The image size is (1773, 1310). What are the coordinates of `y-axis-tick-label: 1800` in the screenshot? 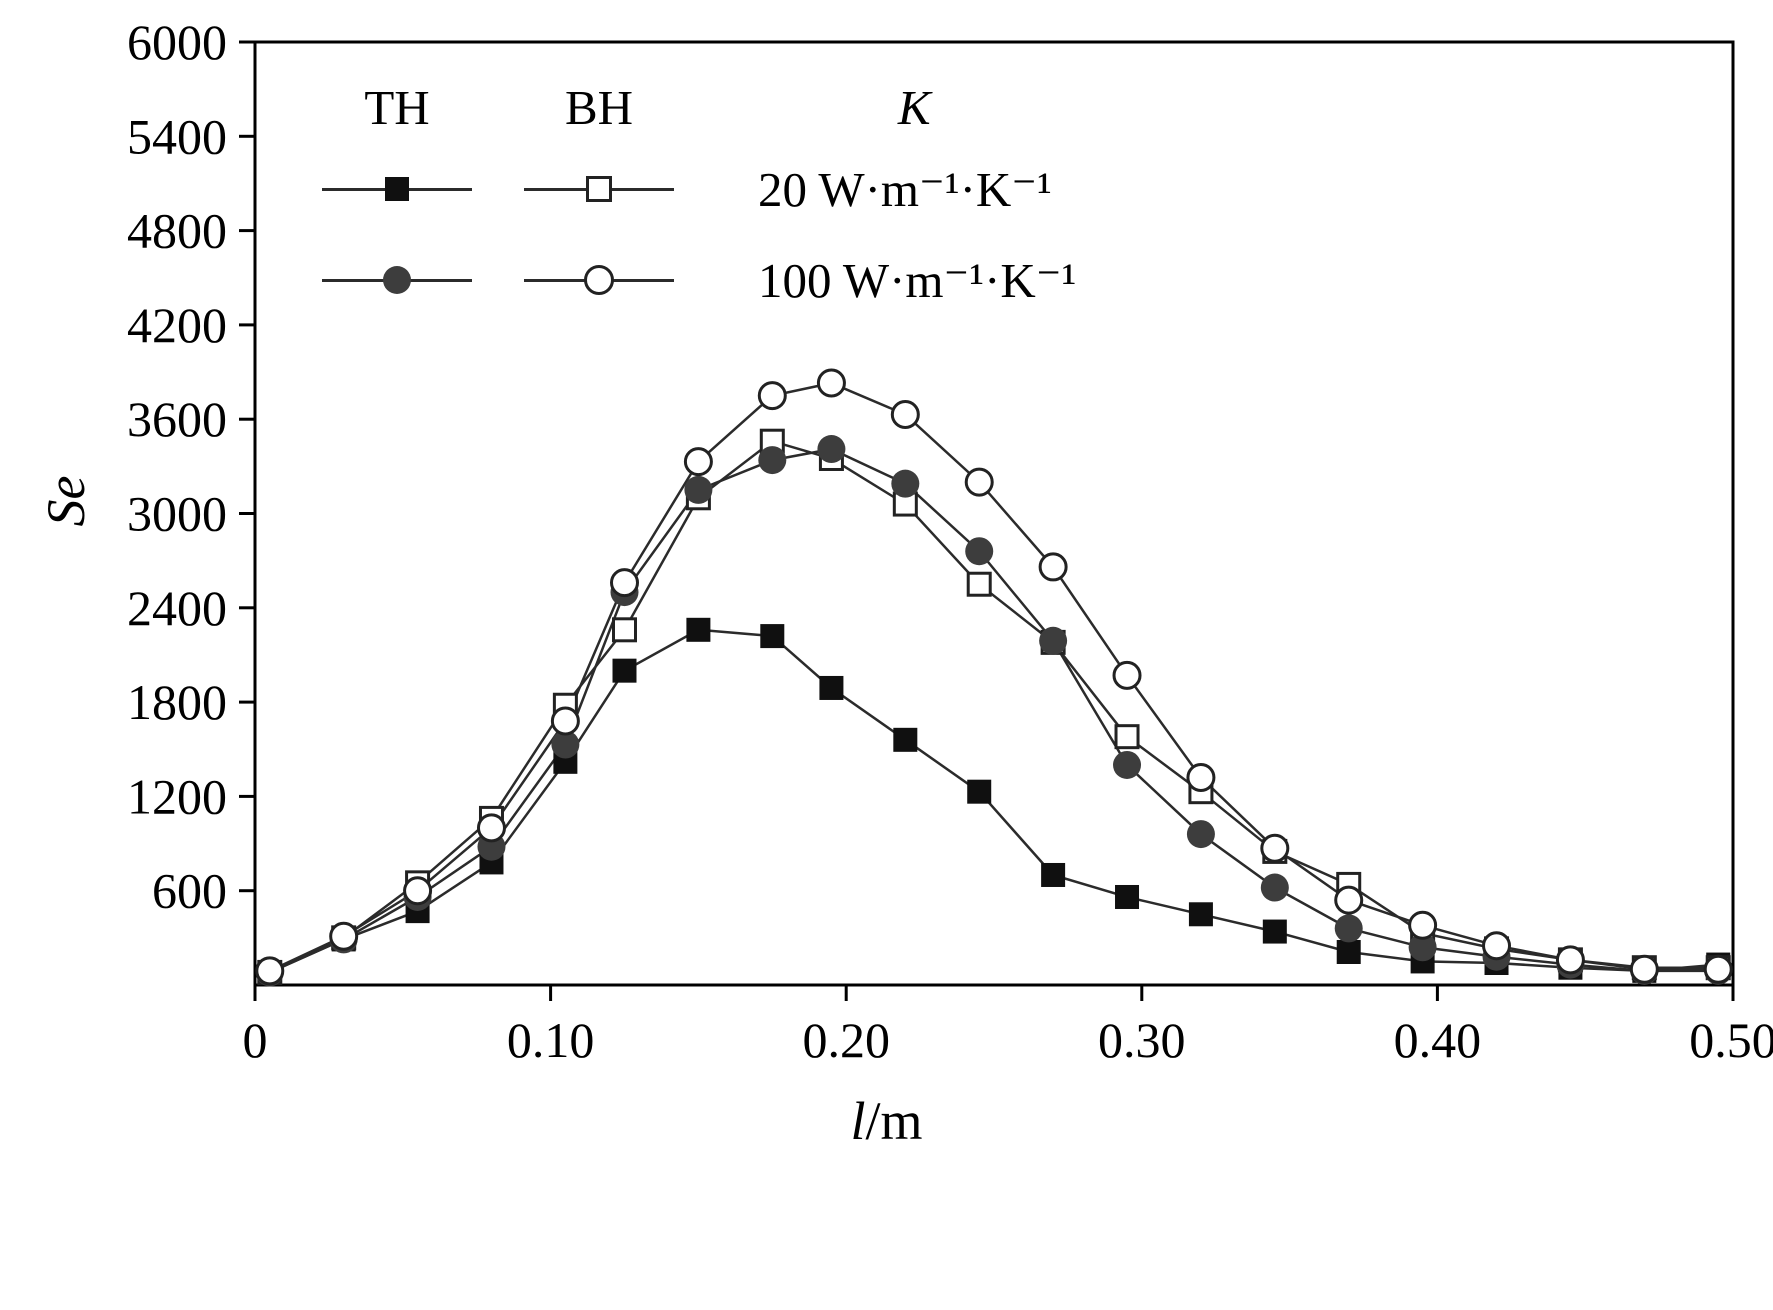 It's located at (177, 702).